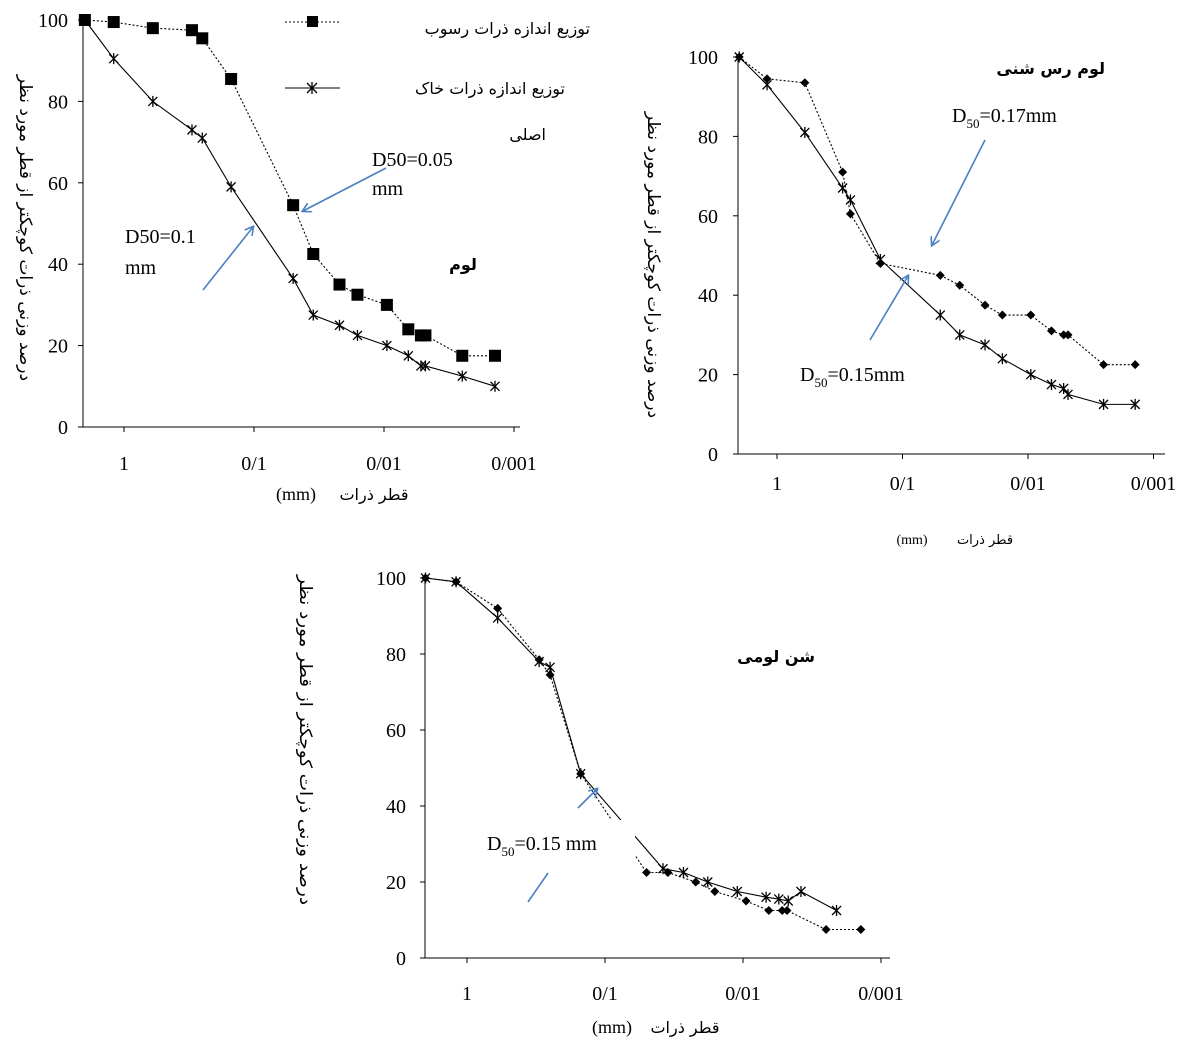  I want to click on legend-label-soil: توزیع اندازه ذرات خاک, so click(490, 89).